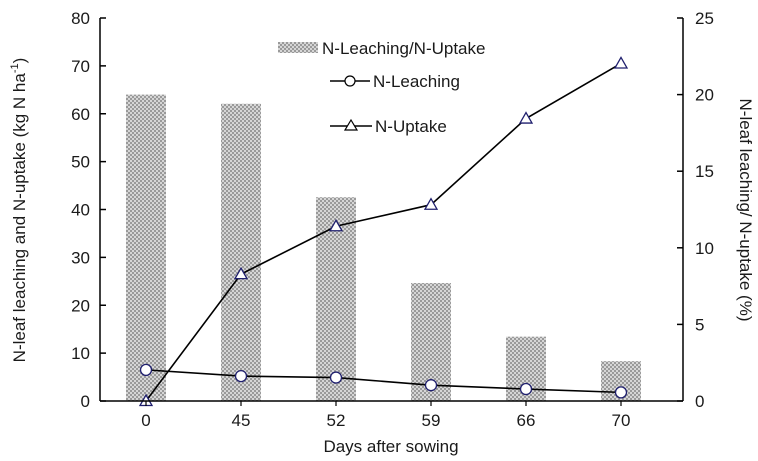 This screenshot has height=461, width=758. Describe the element at coordinates (411, 126) in the screenshot. I see `legend-label-uptake: N-Uptake` at that location.